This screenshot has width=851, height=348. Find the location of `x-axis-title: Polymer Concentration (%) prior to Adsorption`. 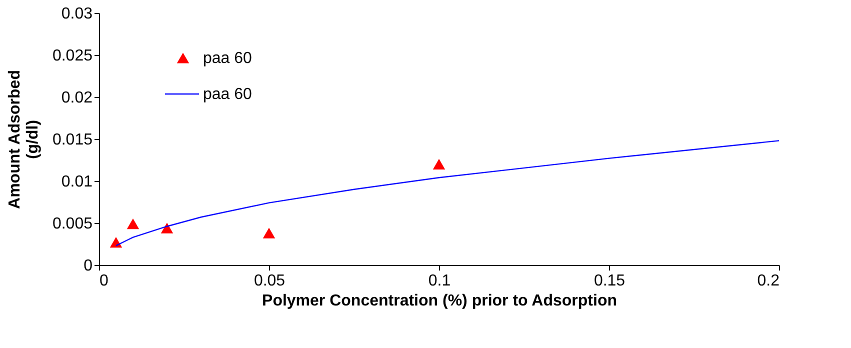

x-axis-title: Polymer Concentration (%) prior to Adsorption is located at coordinates (439, 301).